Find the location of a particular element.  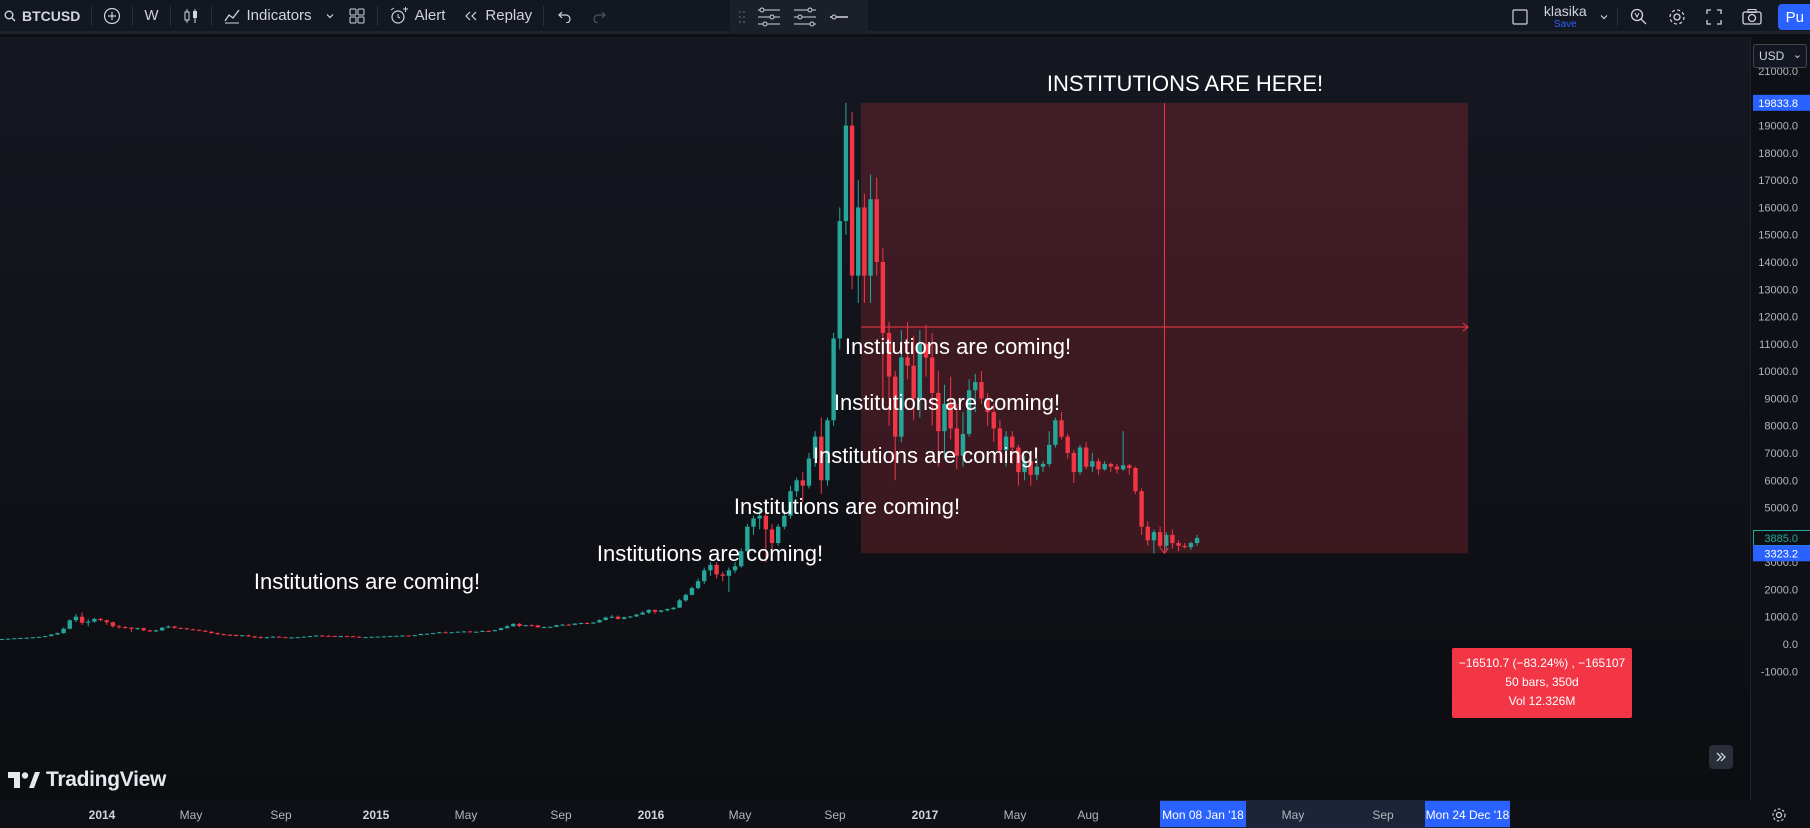

price-tick-label: 10000.0 is located at coordinates (1778, 372).